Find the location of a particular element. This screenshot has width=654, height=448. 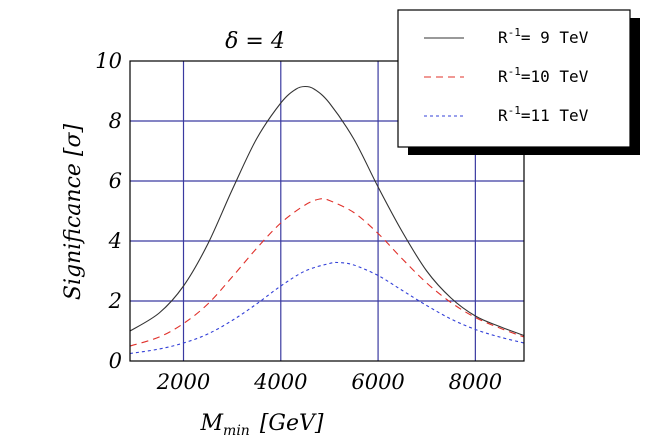

x-axis-label-sub: min is located at coordinates (236, 431).